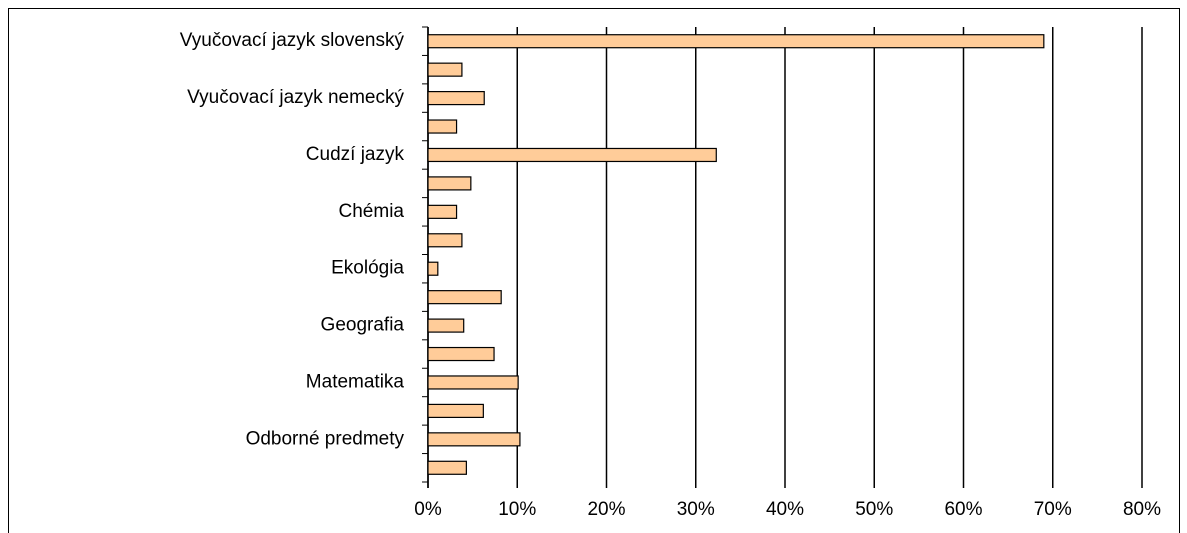 The width and height of the screenshot is (1187, 533). I want to click on x-tick-label: 40%, so click(785, 509).